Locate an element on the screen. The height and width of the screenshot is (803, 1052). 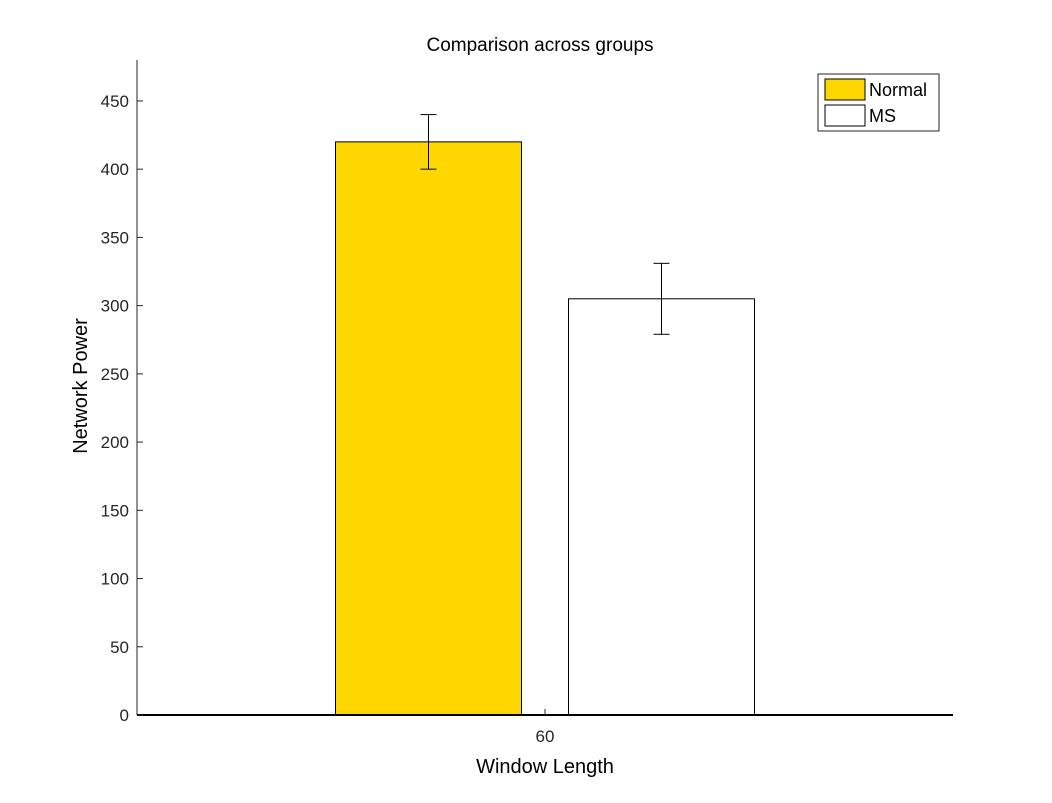
y-tick-label: 300 is located at coordinates (115, 306).